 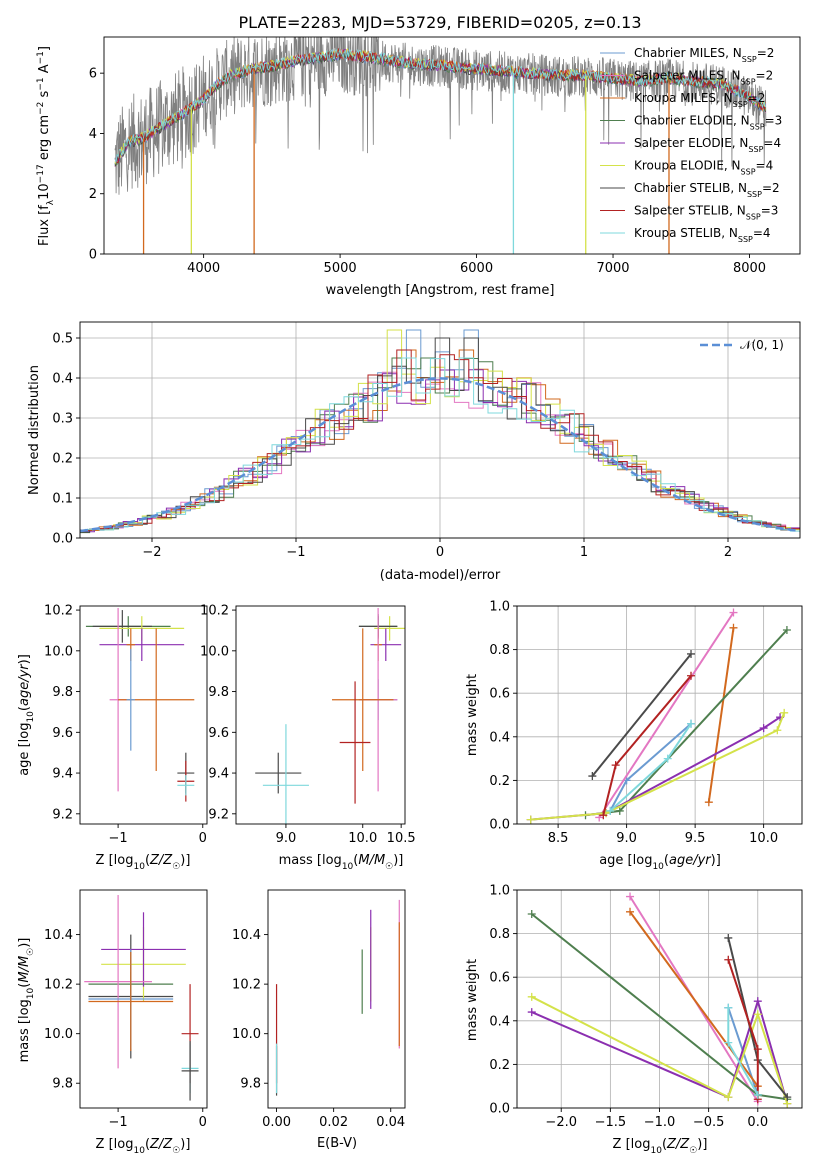 I want to click on y-tick-label: 0.0, so click(x=499, y=825).